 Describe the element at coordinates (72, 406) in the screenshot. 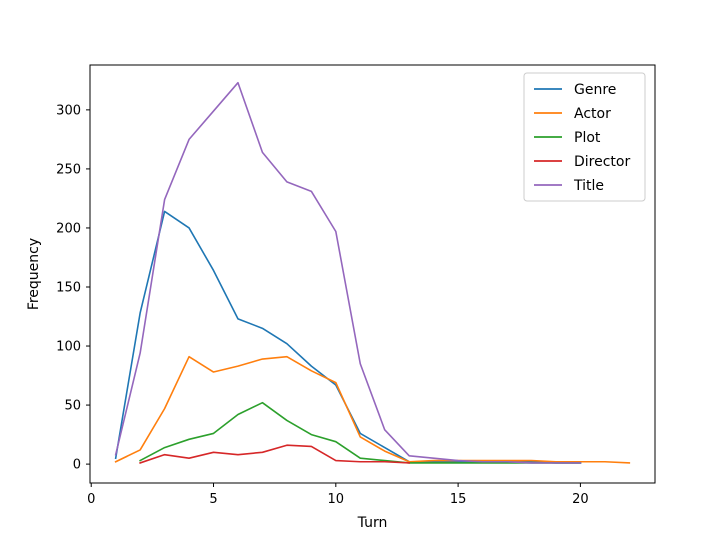

I see `y-tick-label: 50` at that location.